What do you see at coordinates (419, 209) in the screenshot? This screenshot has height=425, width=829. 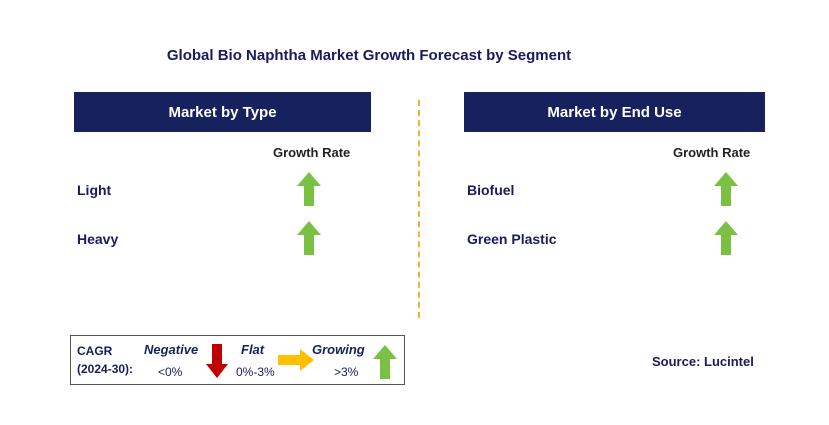 I see `panel-divider` at bounding box center [419, 209].